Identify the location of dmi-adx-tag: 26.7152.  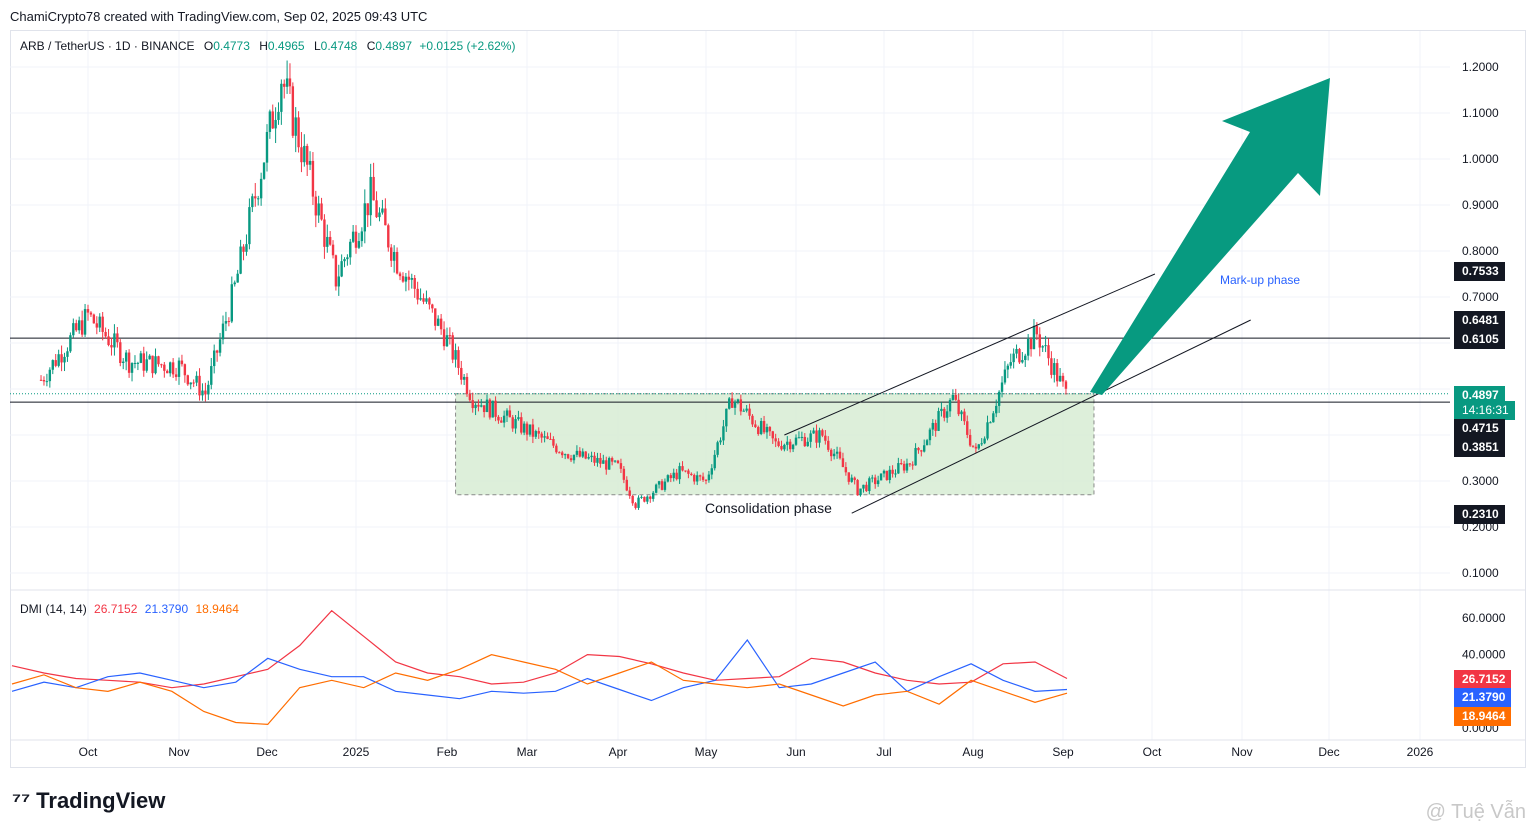
(1483, 679).